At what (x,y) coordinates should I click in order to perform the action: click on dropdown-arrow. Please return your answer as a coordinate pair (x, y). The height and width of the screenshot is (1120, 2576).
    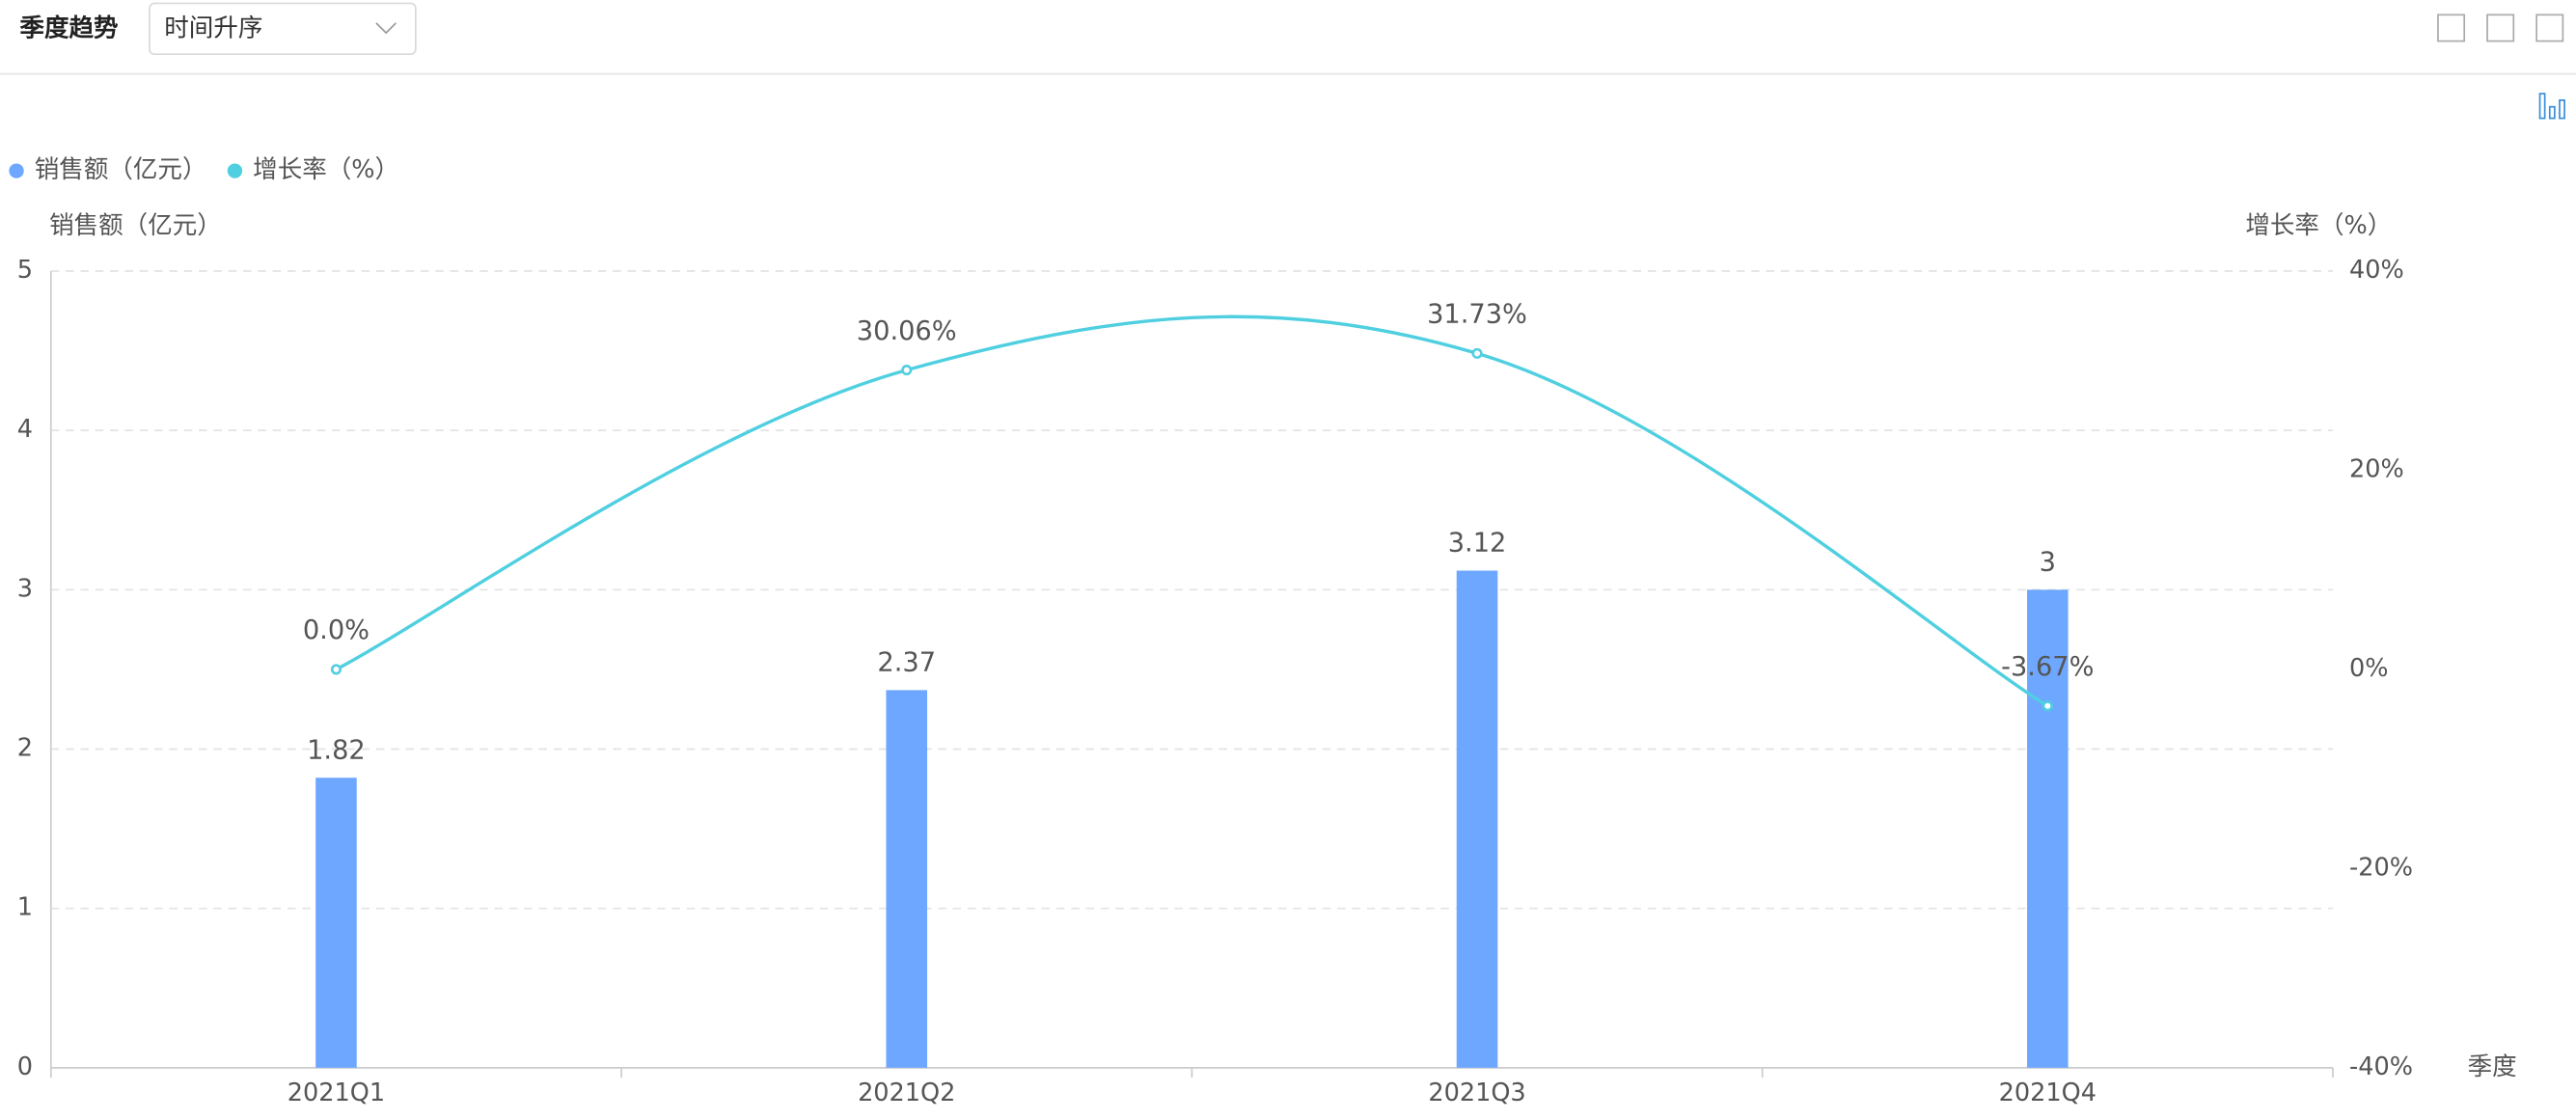
    Looking at the image, I should click on (386, 28).